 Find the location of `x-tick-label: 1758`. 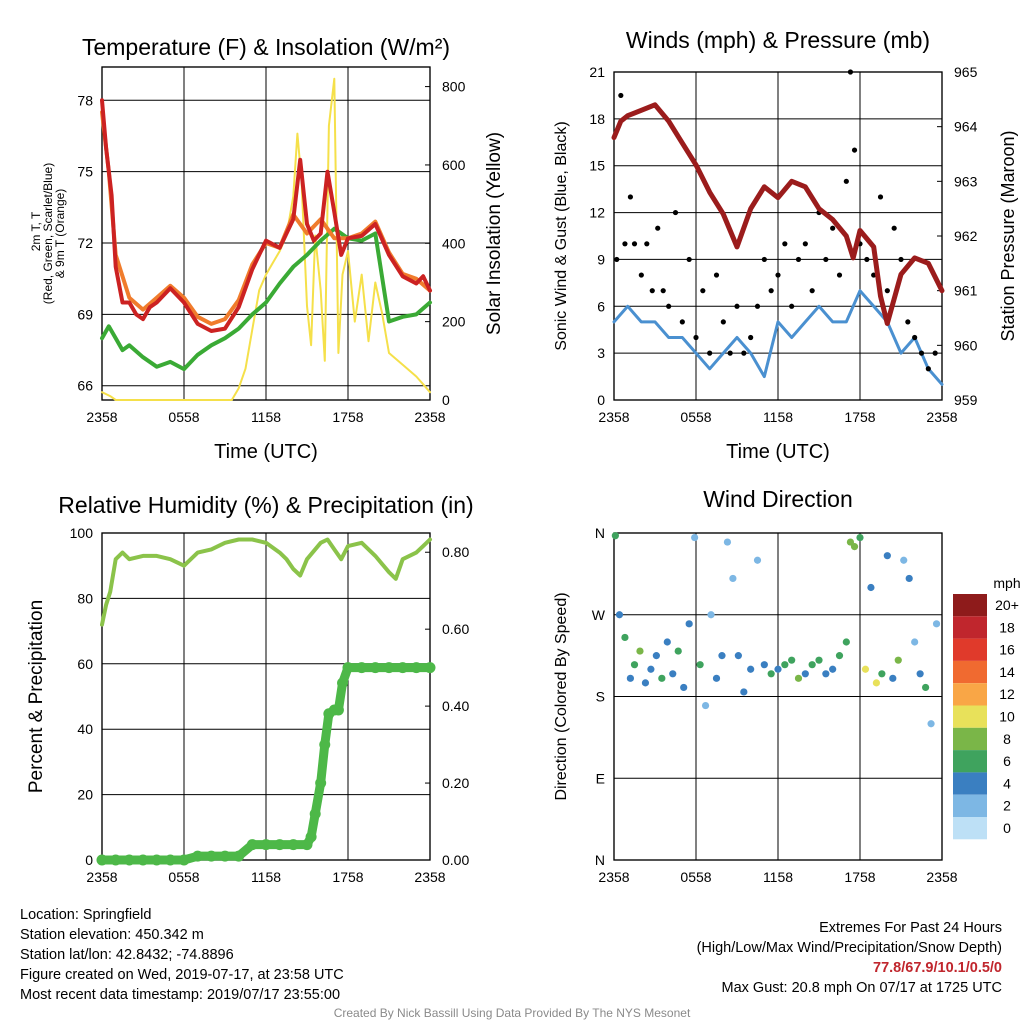

x-tick-label: 1758 is located at coordinates (347, 417).